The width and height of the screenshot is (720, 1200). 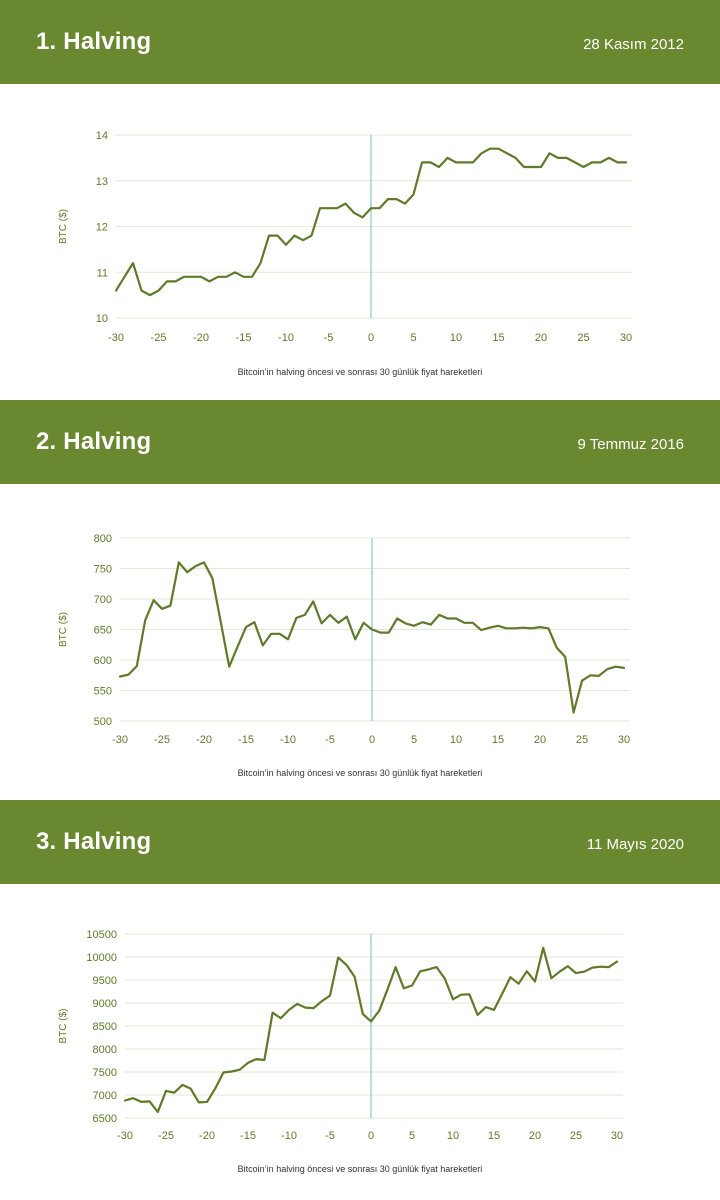 I want to click on x-tick-label-3-5: -5, so click(x=330, y=1136).